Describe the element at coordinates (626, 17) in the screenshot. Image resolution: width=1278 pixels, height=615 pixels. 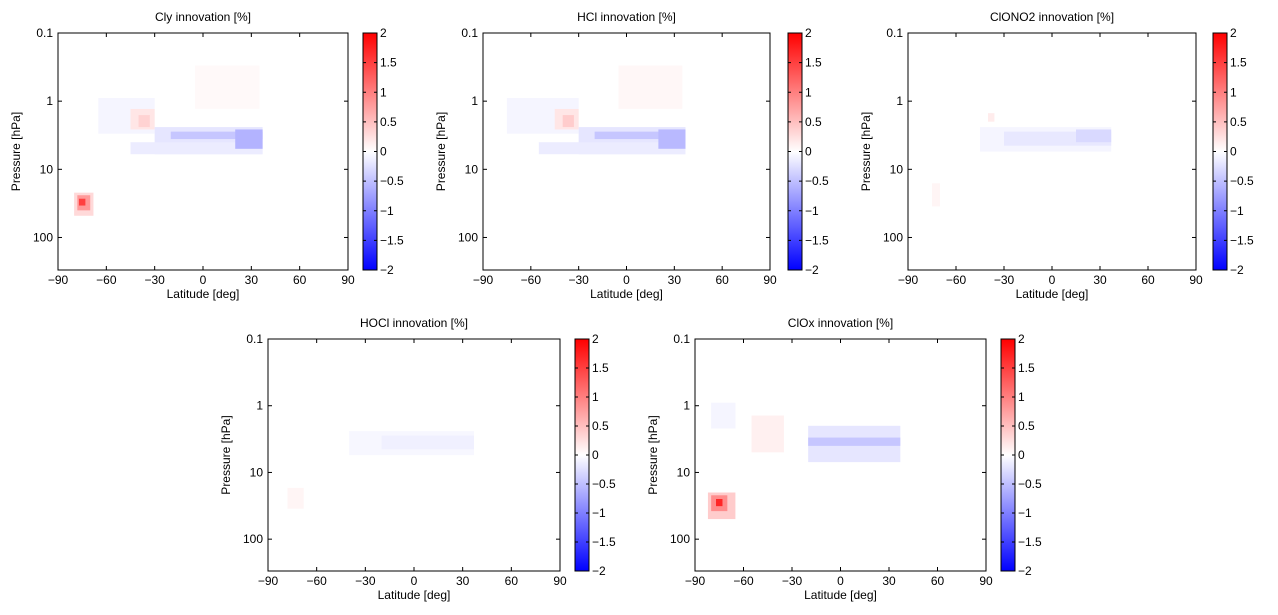
I see `chart-title: HCl innovation [%]` at that location.